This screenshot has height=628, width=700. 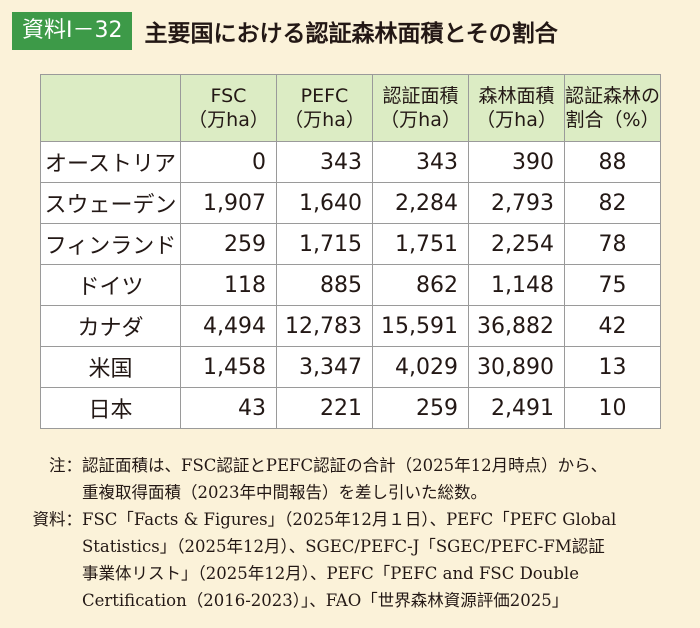 What do you see at coordinates (420, 285) in the screenshot?
I see `certified-area-cell: 862` at bounding box center [420, 285].